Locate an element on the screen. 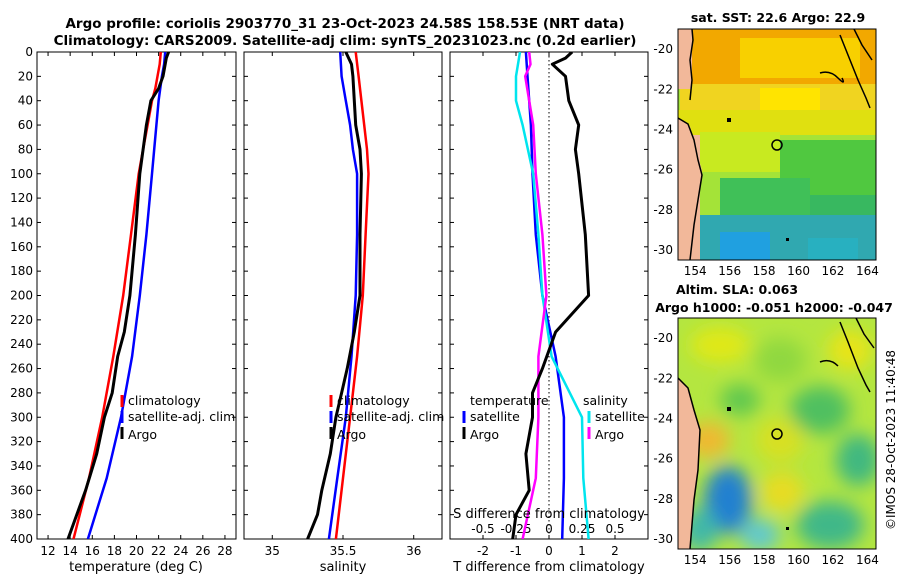 This screenshot has height=580, width=900. depth-tick-label: 20 is located at coordinates (25, 76).